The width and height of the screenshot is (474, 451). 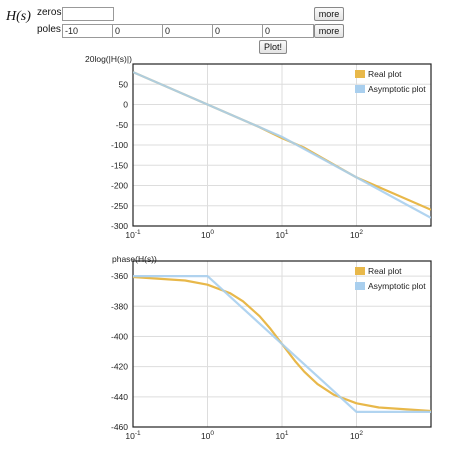 I want to click on pole-input-1: -10, so click(x=88, y=31).